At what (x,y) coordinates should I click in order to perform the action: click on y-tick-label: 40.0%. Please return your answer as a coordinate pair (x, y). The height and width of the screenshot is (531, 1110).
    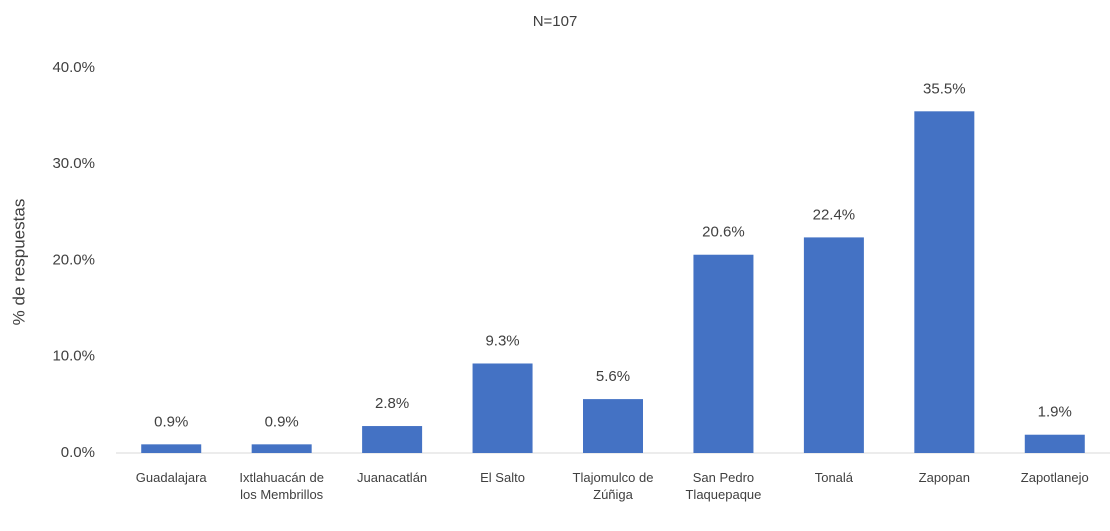
    Looking at the image, I should click on (73, 67).